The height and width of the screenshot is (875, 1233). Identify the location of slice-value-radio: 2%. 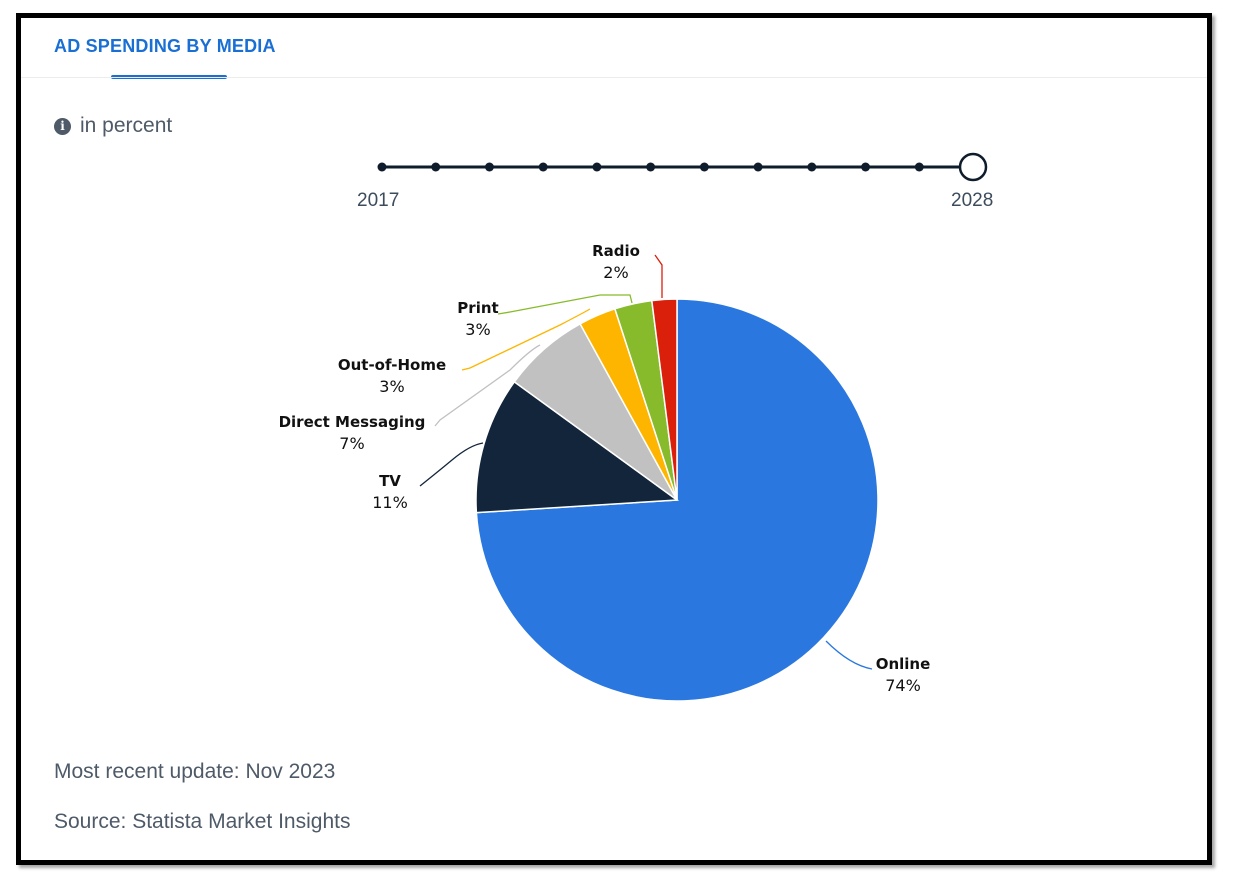
(615, 272).